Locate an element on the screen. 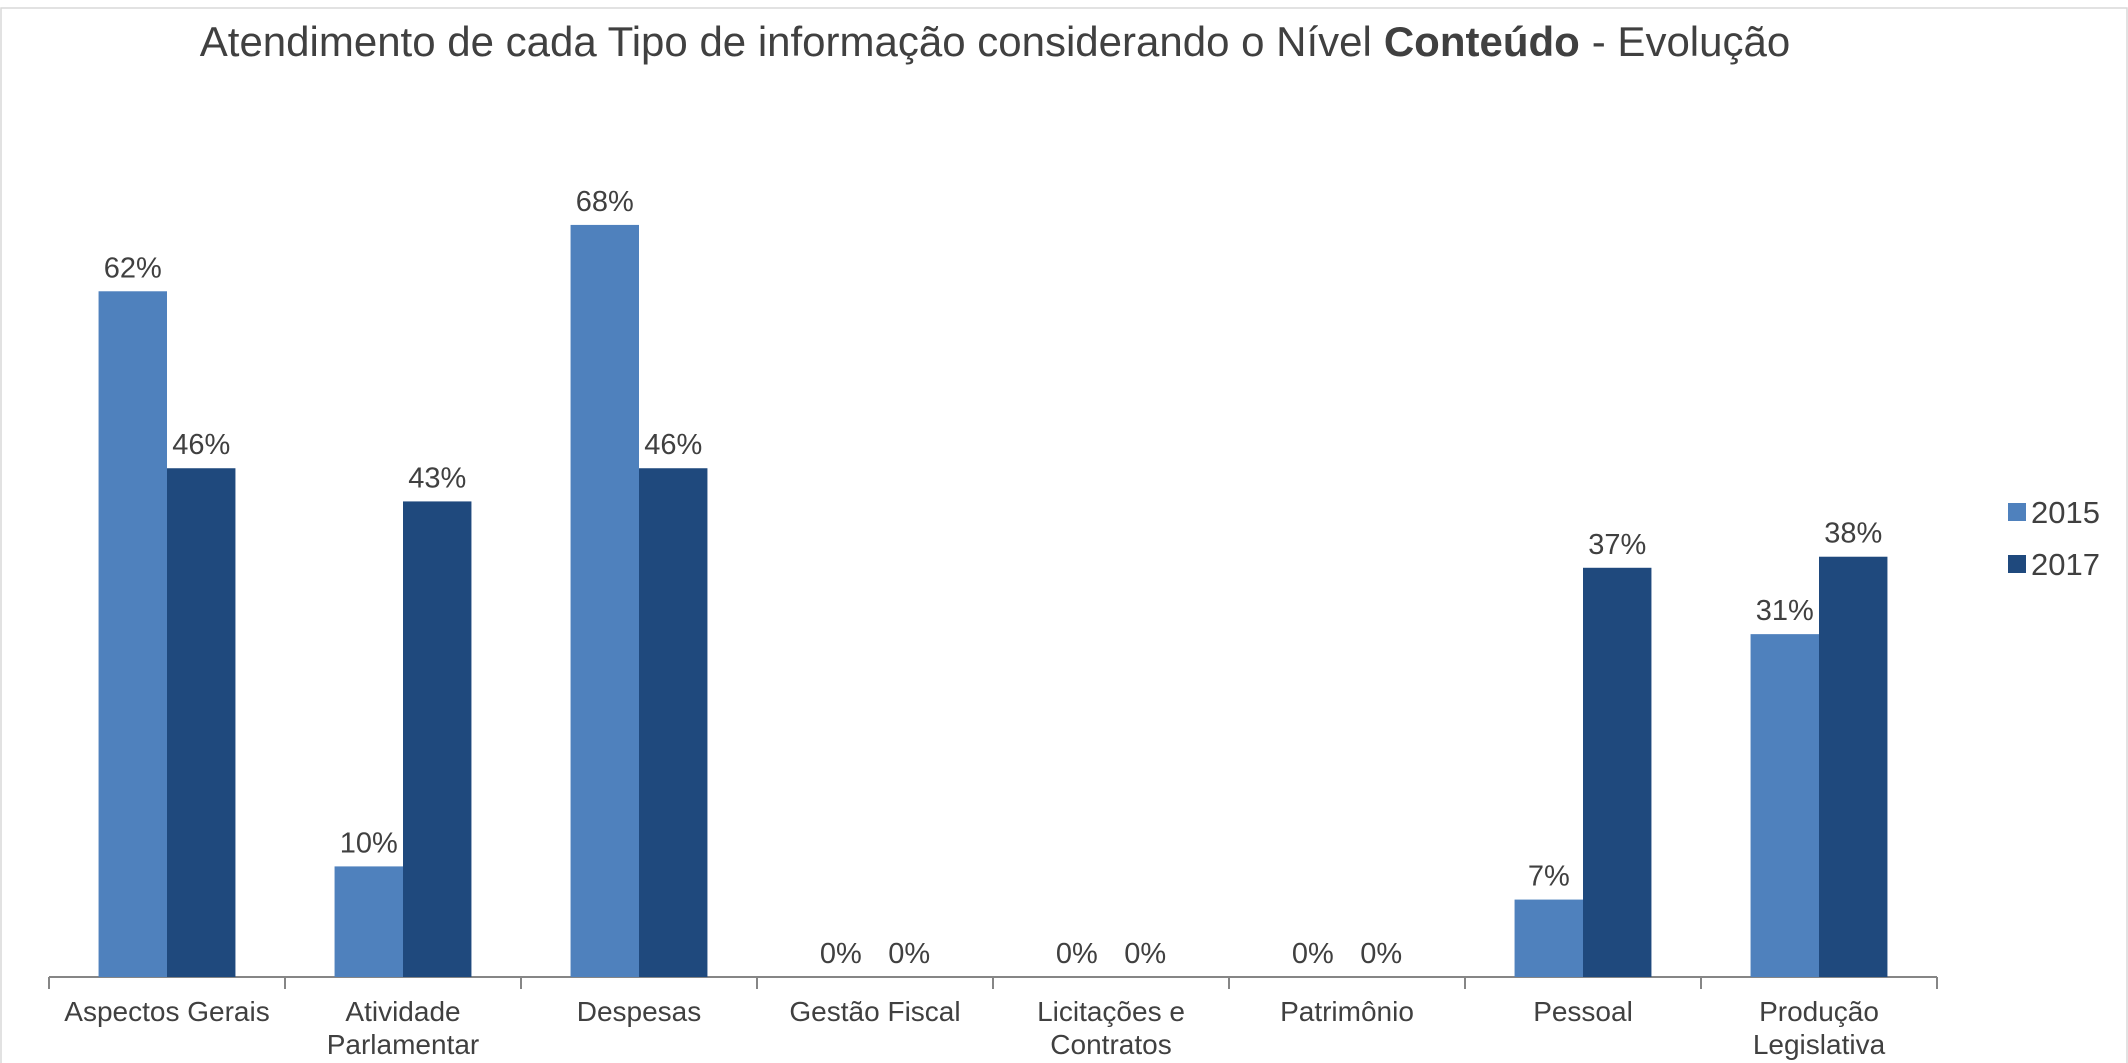 The width and height of the screenshot is (2128, 1063). title-part: - Evolução is located at coordinates (1691, 41).